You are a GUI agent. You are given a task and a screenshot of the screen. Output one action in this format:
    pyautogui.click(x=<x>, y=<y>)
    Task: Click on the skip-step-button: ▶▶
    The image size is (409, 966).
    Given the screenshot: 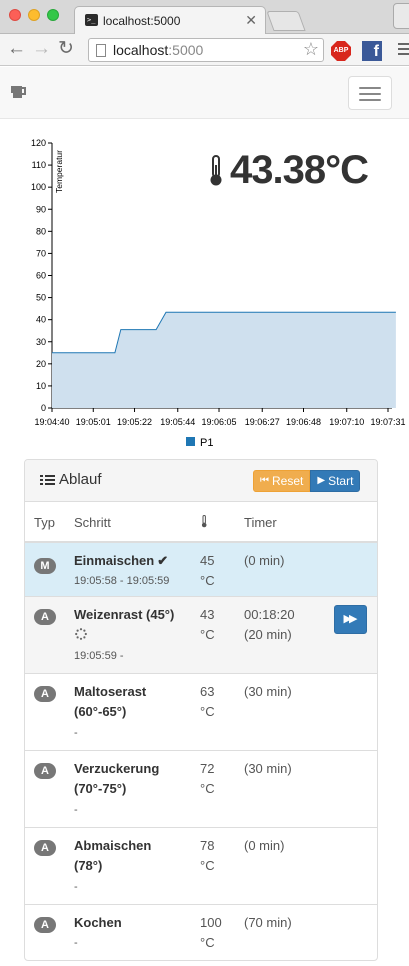 What is the action you would take?
    pyautogui.click(x=350, y=619)
    